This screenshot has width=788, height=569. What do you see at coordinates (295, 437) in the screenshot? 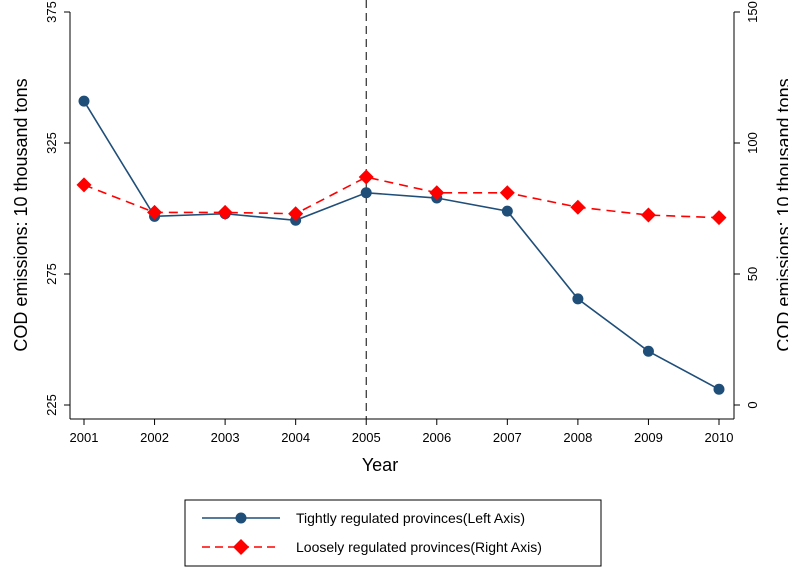
I see `x-tick-label: 2004` at bounding box center [295, 437].